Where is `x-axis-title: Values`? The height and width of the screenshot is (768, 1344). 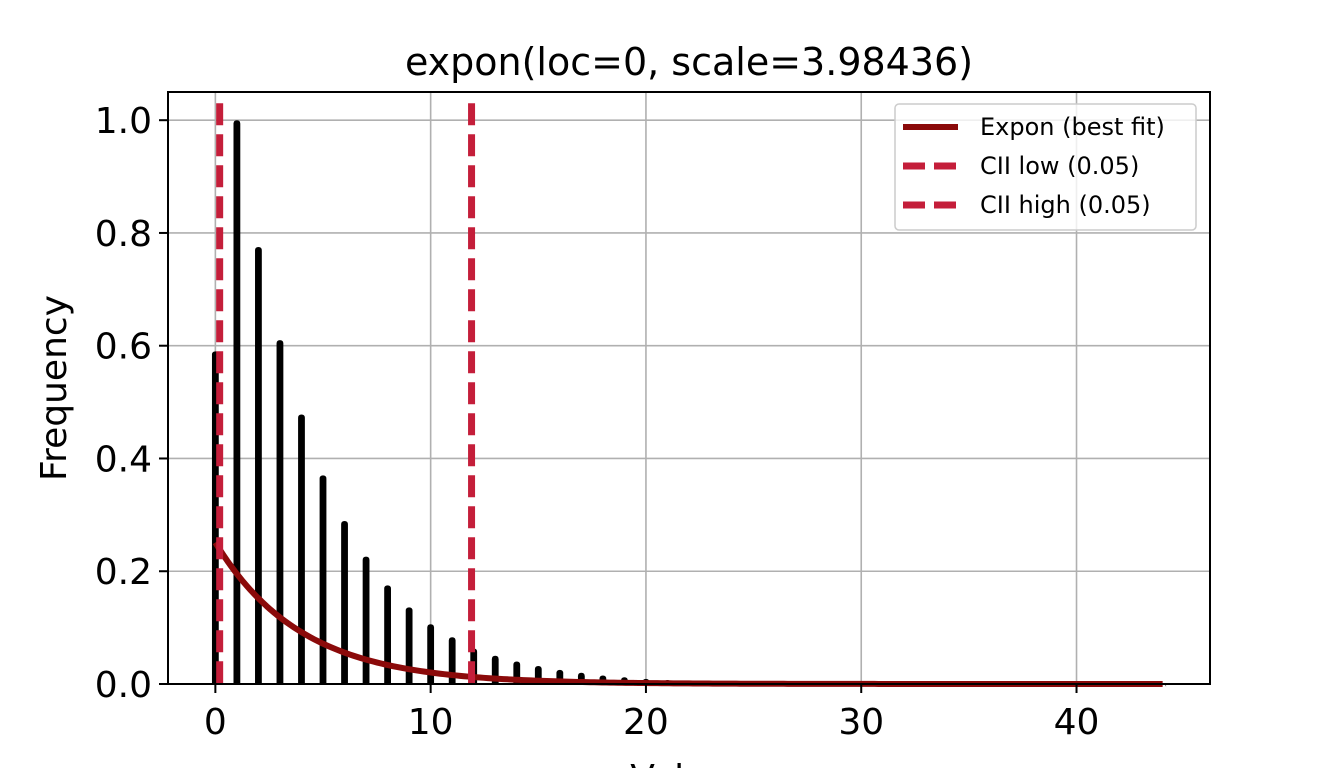
x-axis-title: Values is located at coordinates (689, 763).